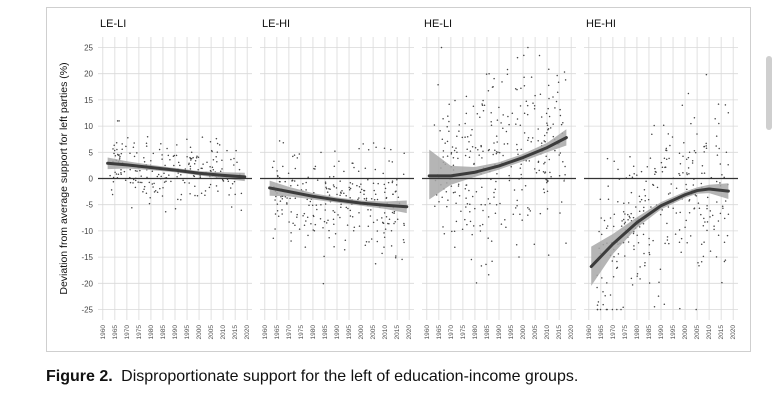  What do you see at coordinates (427, 332) in the screenshot?
I see `x-tick-label: 1960` at bounding box center [427, 332].